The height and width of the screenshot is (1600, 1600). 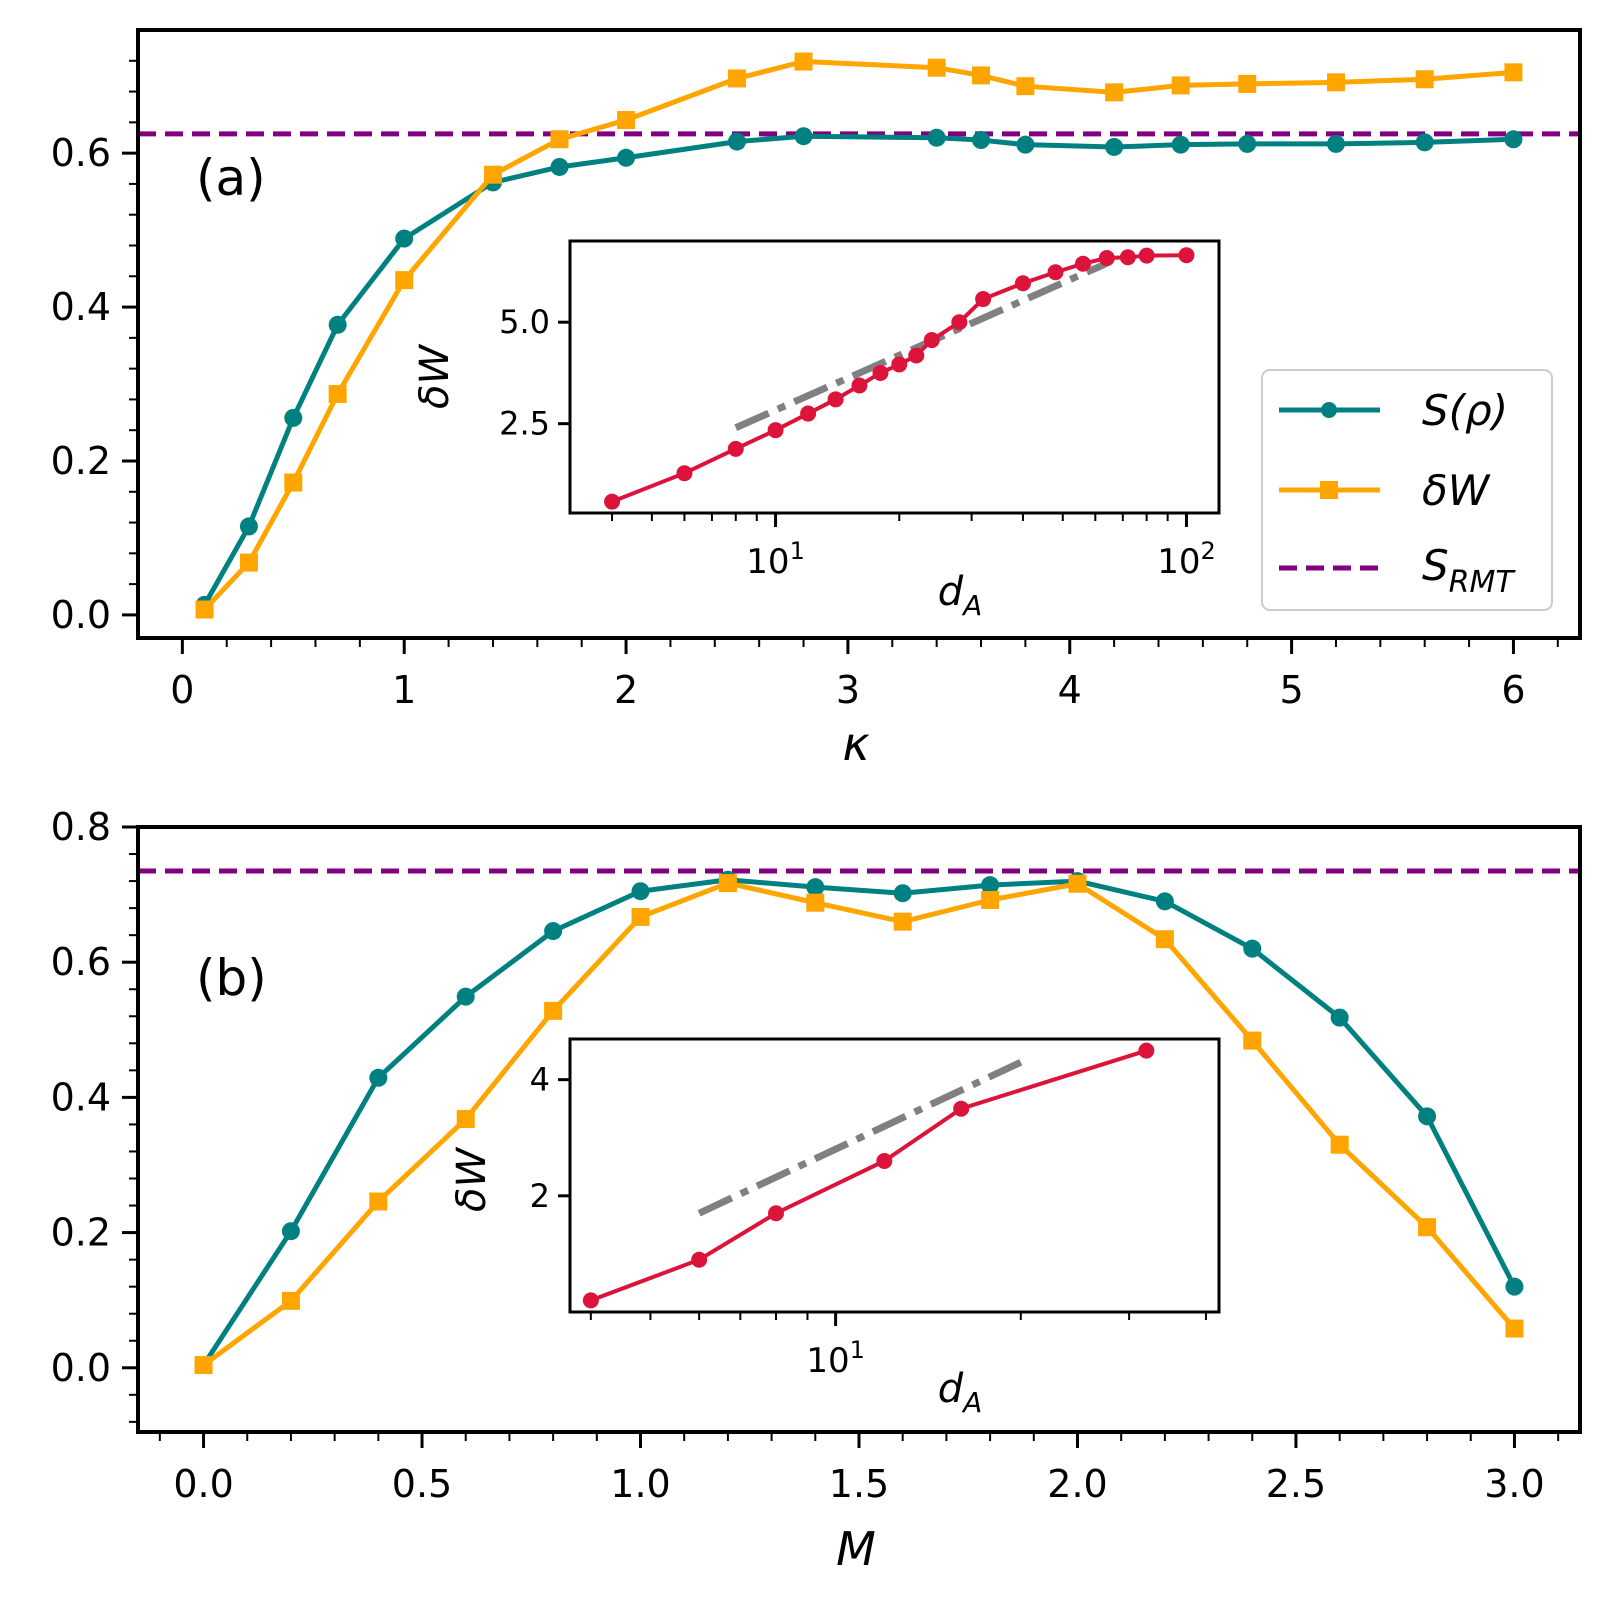 What do you see at coordinates (848, 690) in the screenshot?
I see `panel-a-xtick-label: 3` at bounding box center [848, 690].